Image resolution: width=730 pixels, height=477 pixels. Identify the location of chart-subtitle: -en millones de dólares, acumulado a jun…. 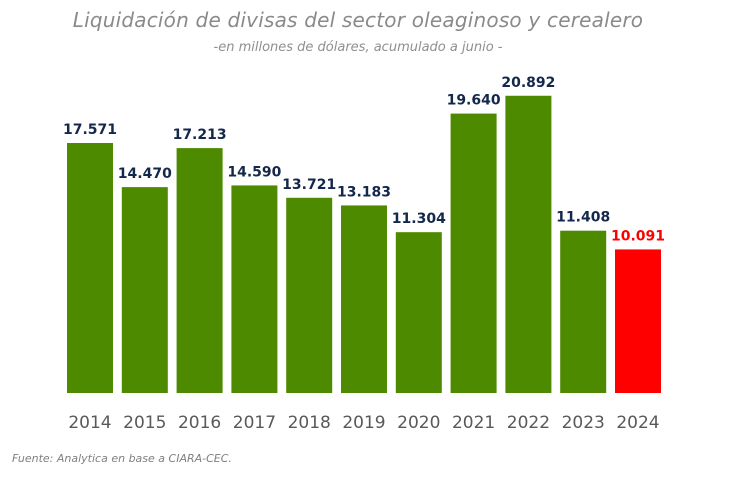
(358, 47).